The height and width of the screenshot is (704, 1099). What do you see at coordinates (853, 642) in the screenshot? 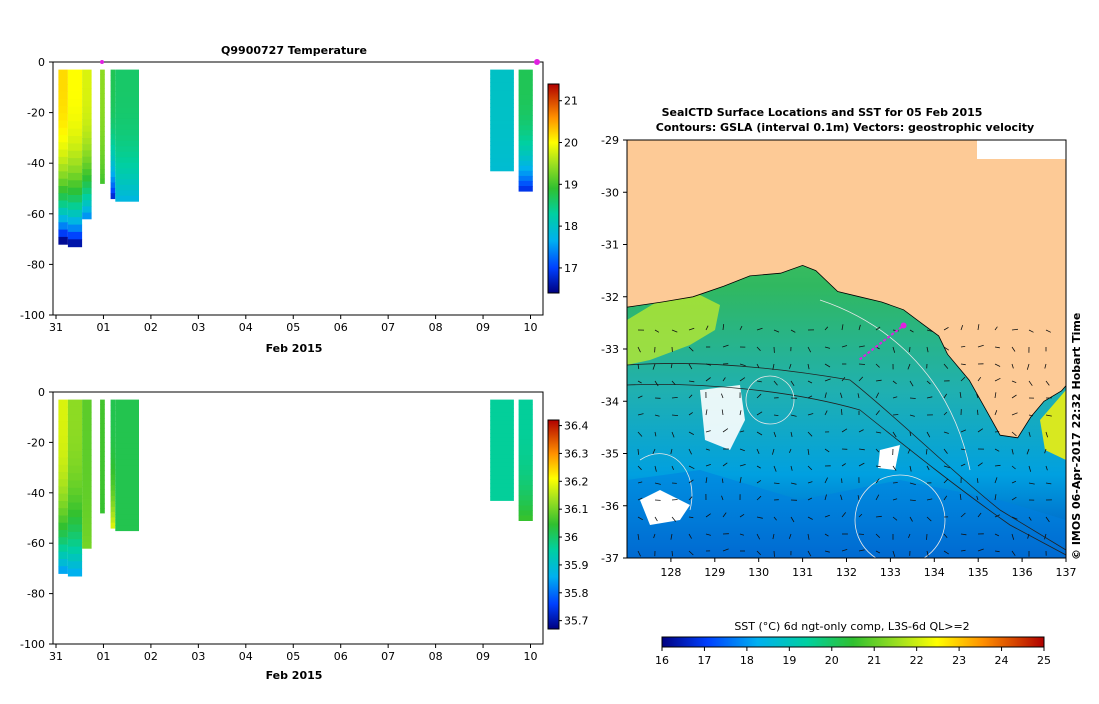
I see `sst-colorbar` at bounding box center [853, 642].